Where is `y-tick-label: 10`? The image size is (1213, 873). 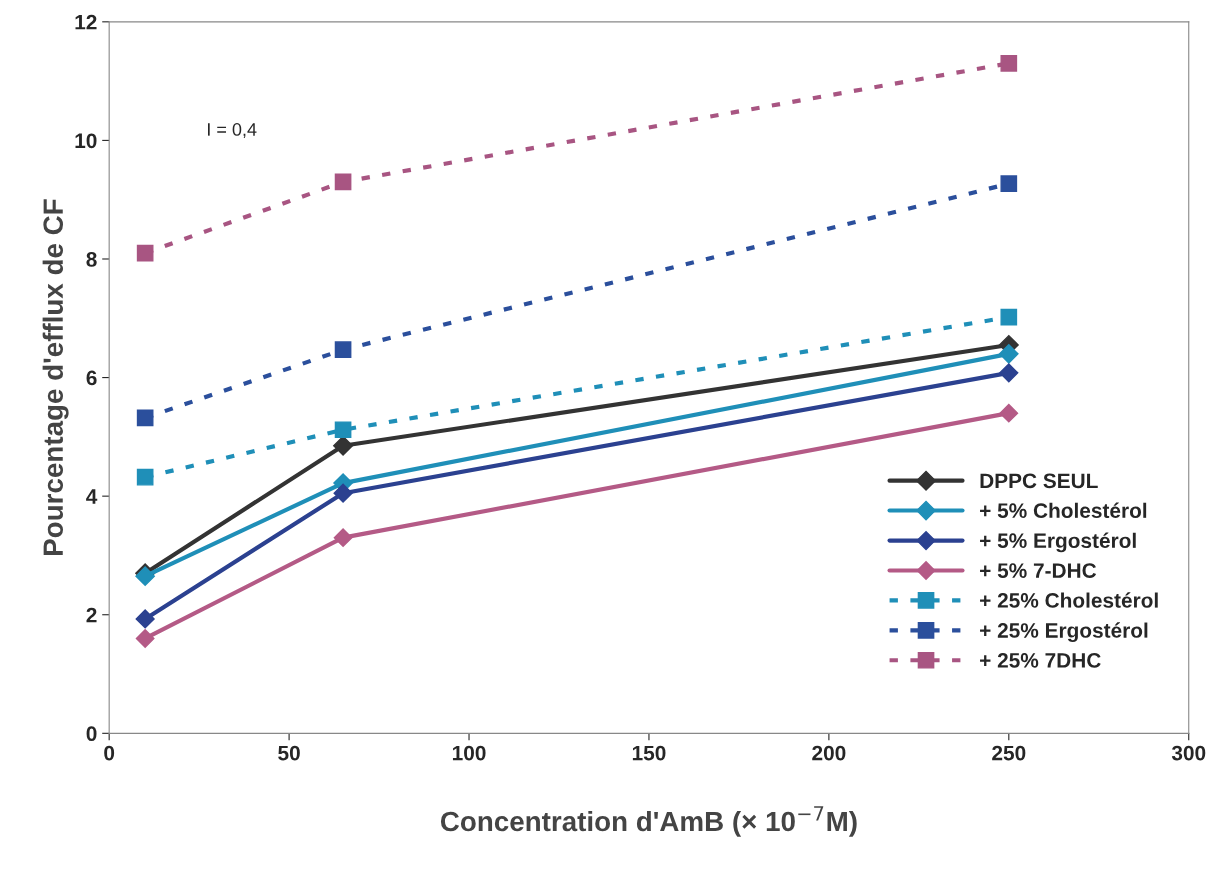 y-tick-label: 10 is located at coordinates (86, 141).